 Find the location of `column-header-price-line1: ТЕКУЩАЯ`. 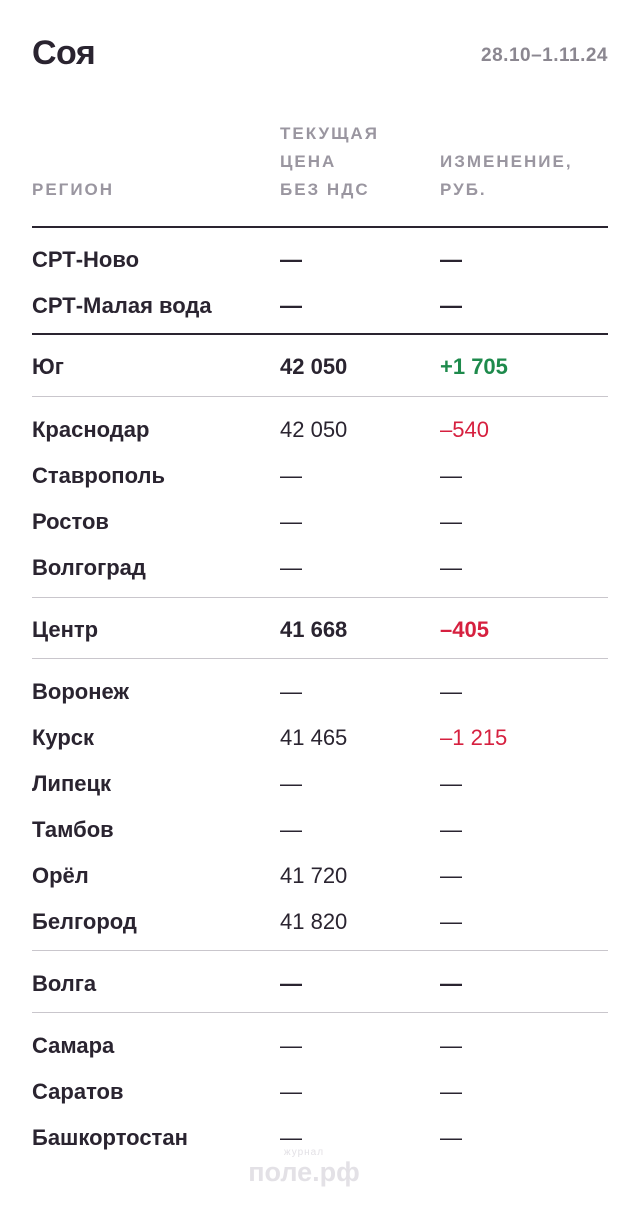

column-header-price-line1: ТЕКУЩАЯ is located at coordinates (329, 133).